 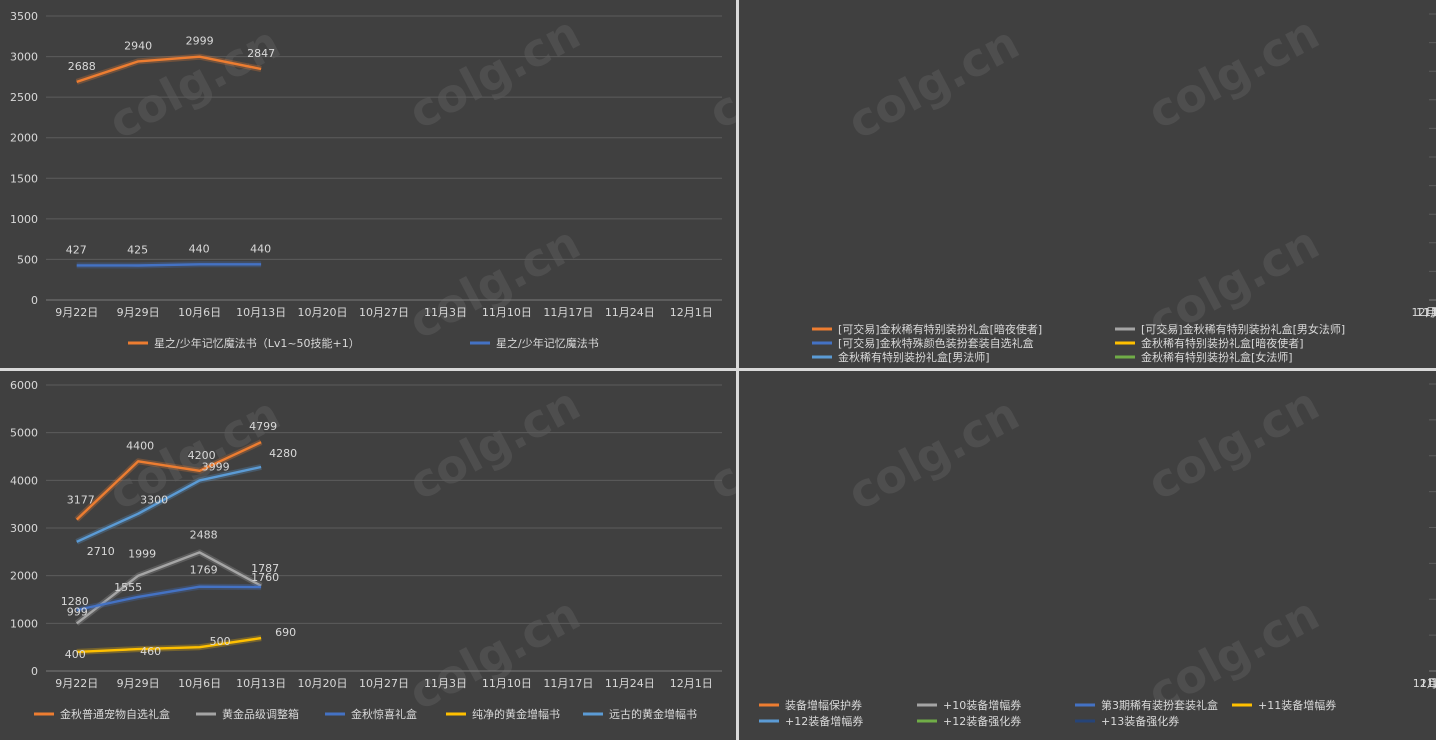 What do you see at coordinates (982, 705) in the screenshot?
I see `legend-label: +10装备增幅券` at bounding box center [982, 705].